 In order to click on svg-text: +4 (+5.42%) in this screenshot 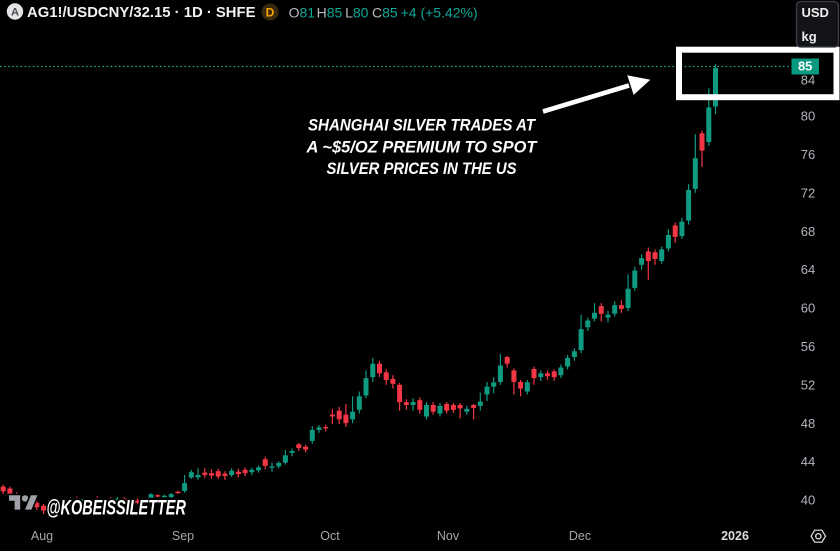, I will do `click(439, 13)`.